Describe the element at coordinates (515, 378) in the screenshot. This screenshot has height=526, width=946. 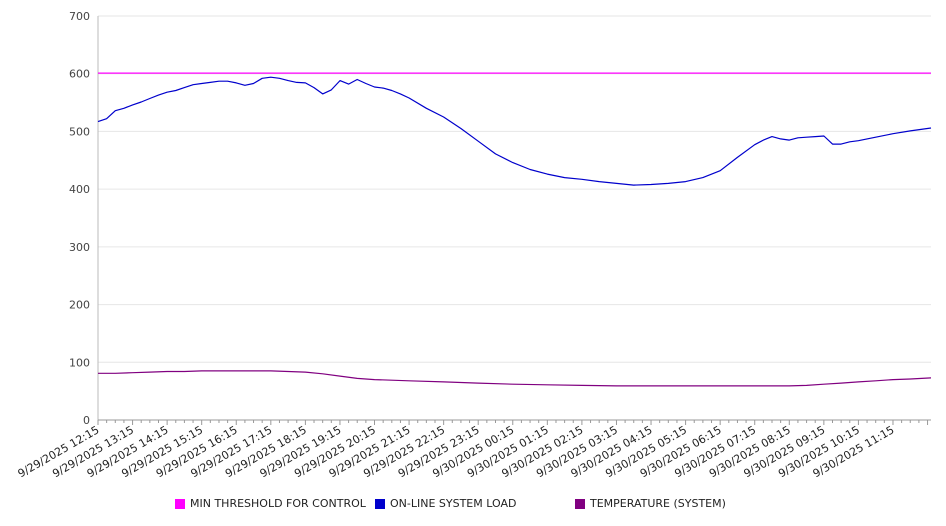
I see `series-line-temperature` at that location.